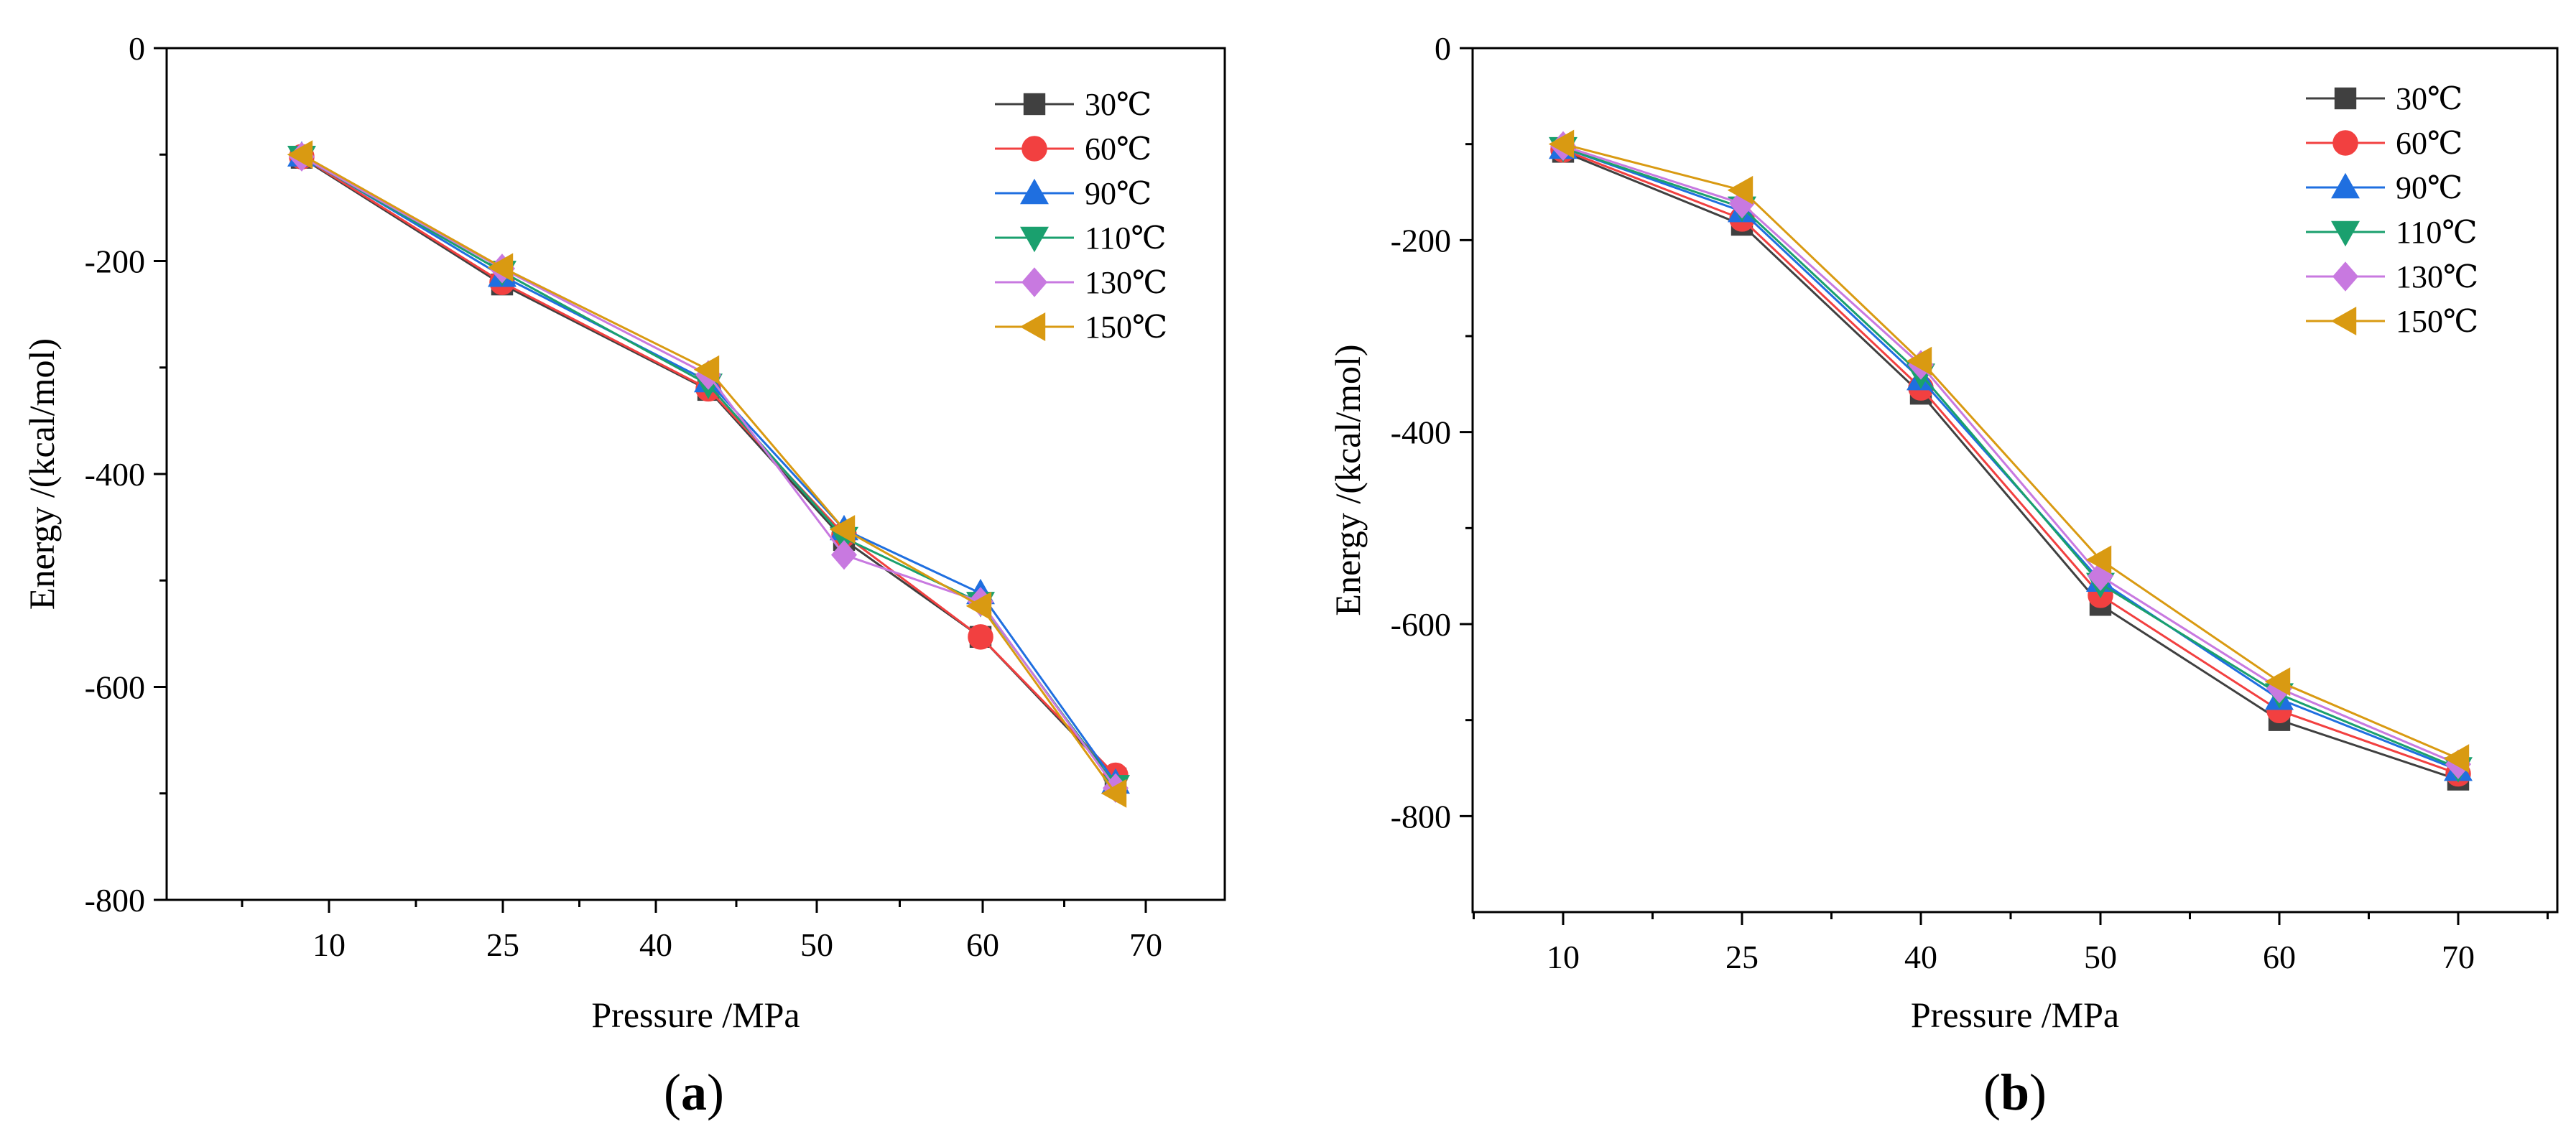  Describe the element at coordinates (1348, 479) in the screenshot. I see `y-axis-title: Energy /(kcal/mol)` at that location.